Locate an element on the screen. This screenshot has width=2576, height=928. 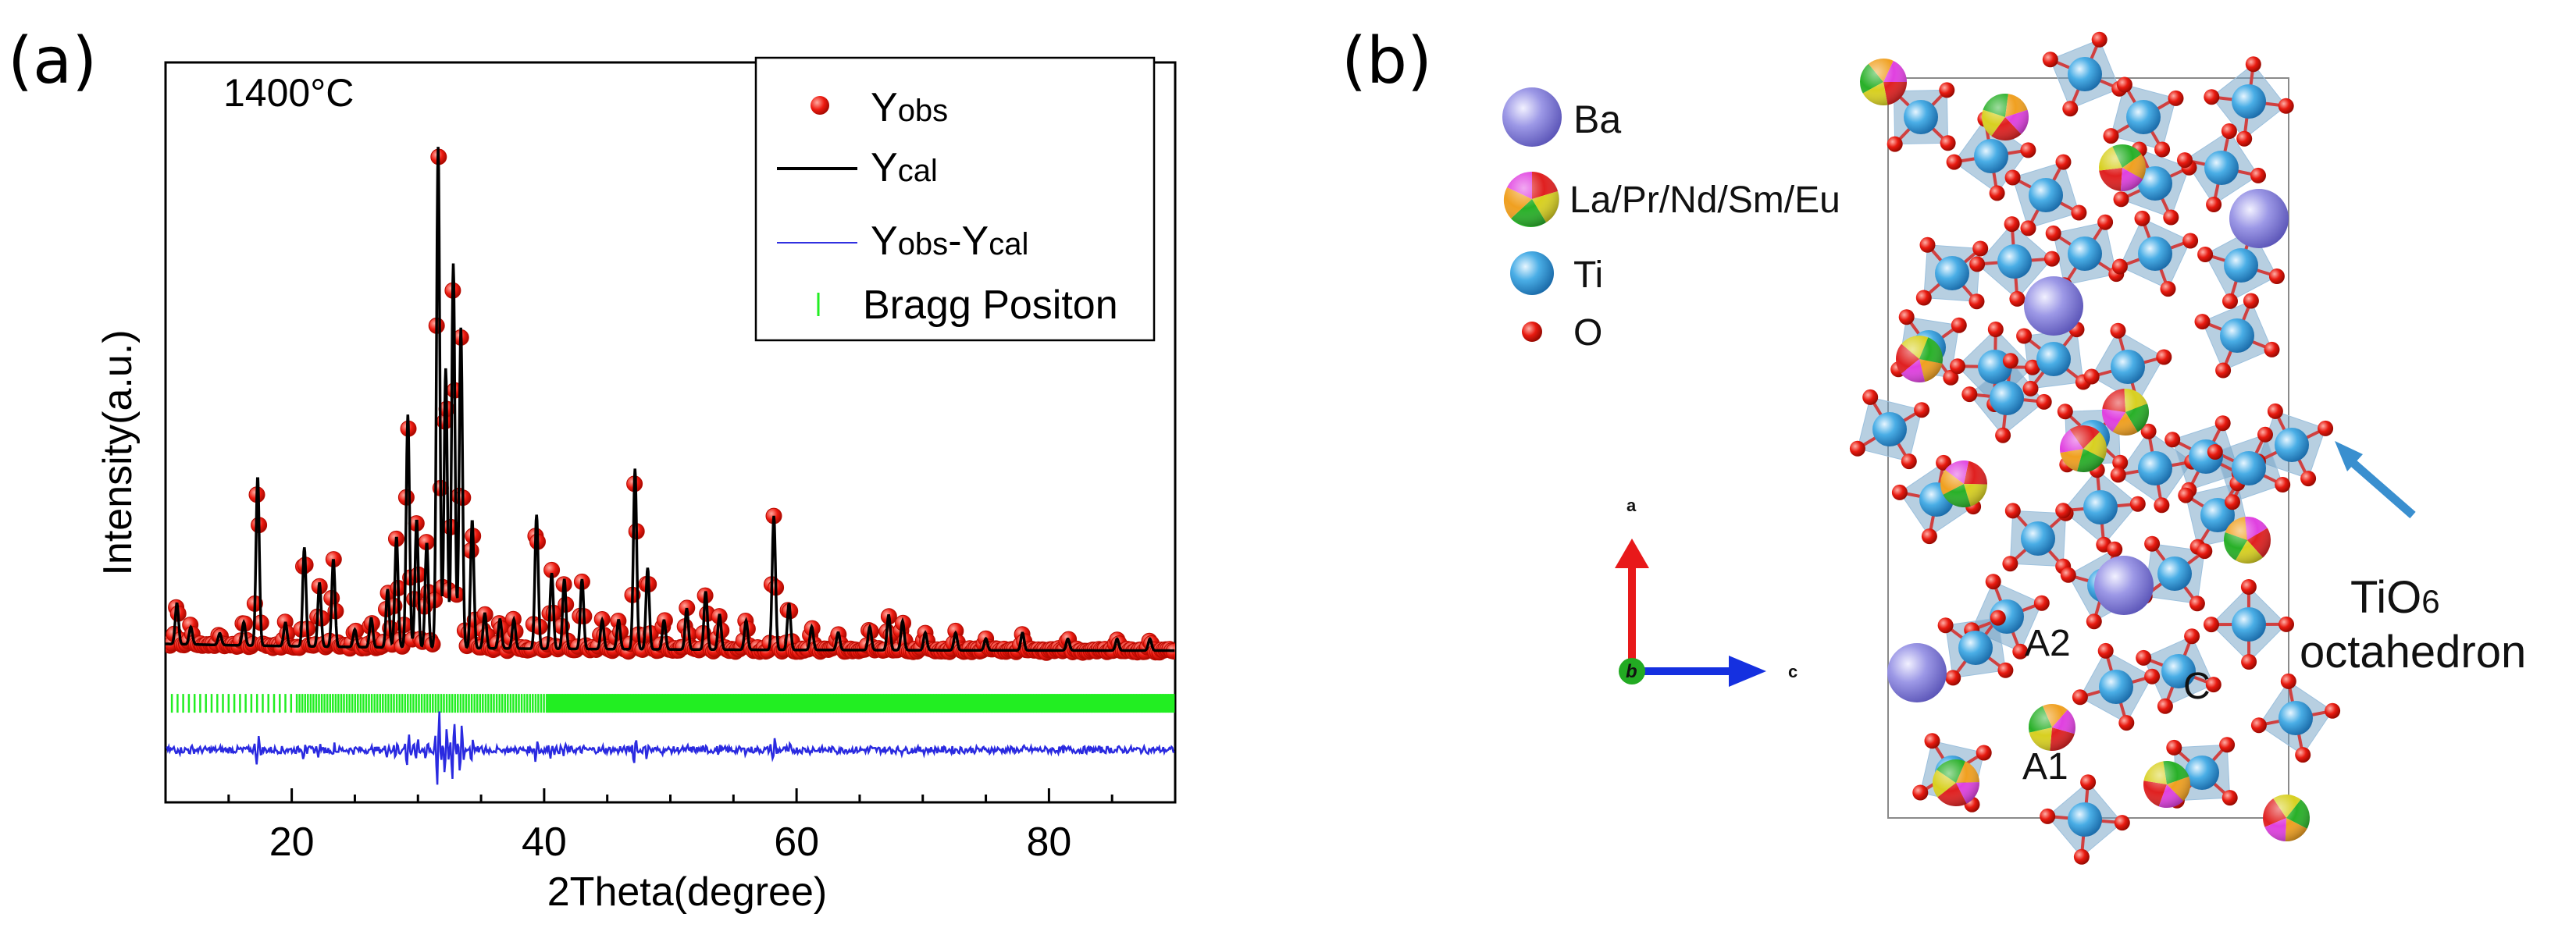
site-label-a1: A1 is located at coordinates (2045, 767).